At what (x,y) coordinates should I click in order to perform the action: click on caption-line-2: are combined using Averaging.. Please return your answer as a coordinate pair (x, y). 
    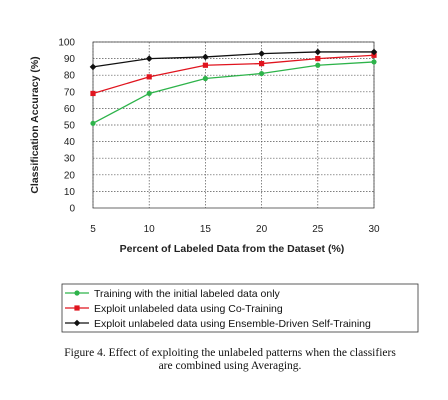
    Looking at the image, I should click on (230, 366).